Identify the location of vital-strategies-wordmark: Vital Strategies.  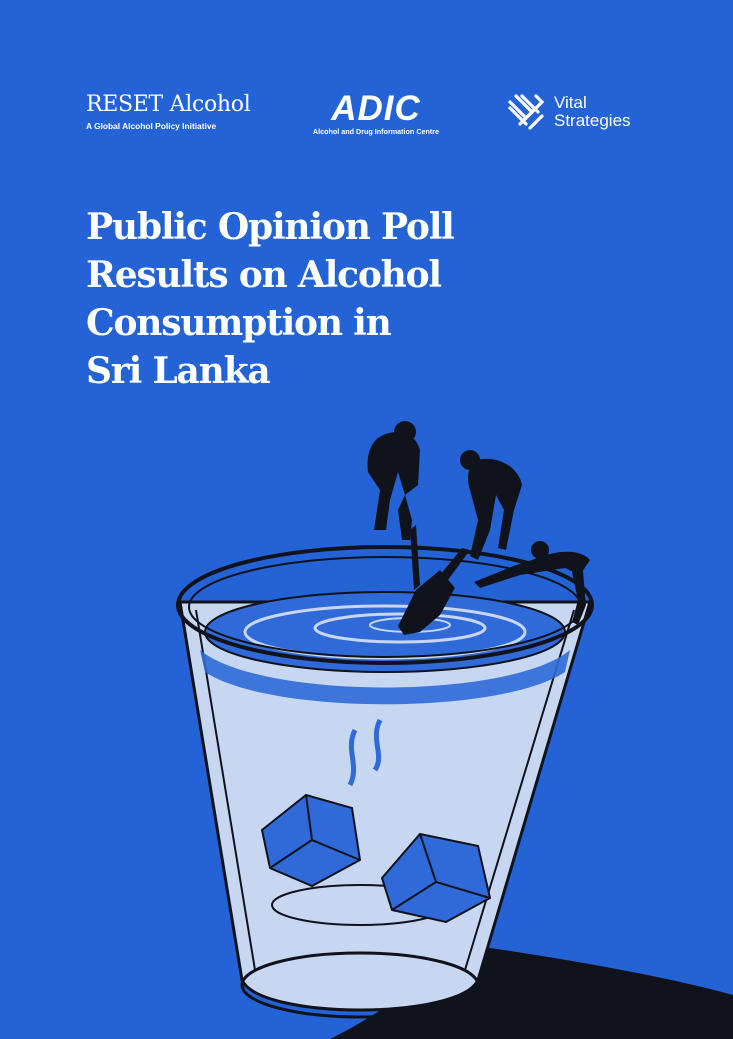
(592, 112).